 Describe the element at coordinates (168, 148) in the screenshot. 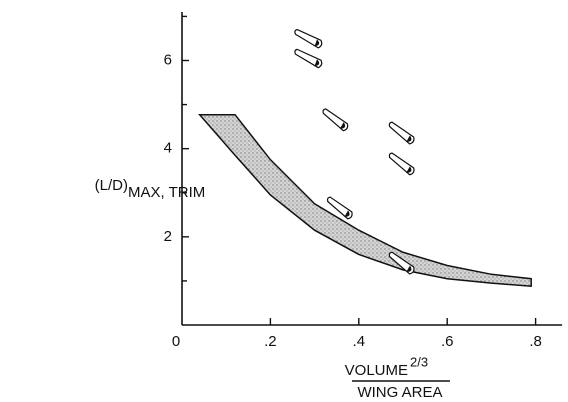

I see `y-tick-label: 4` at that location.